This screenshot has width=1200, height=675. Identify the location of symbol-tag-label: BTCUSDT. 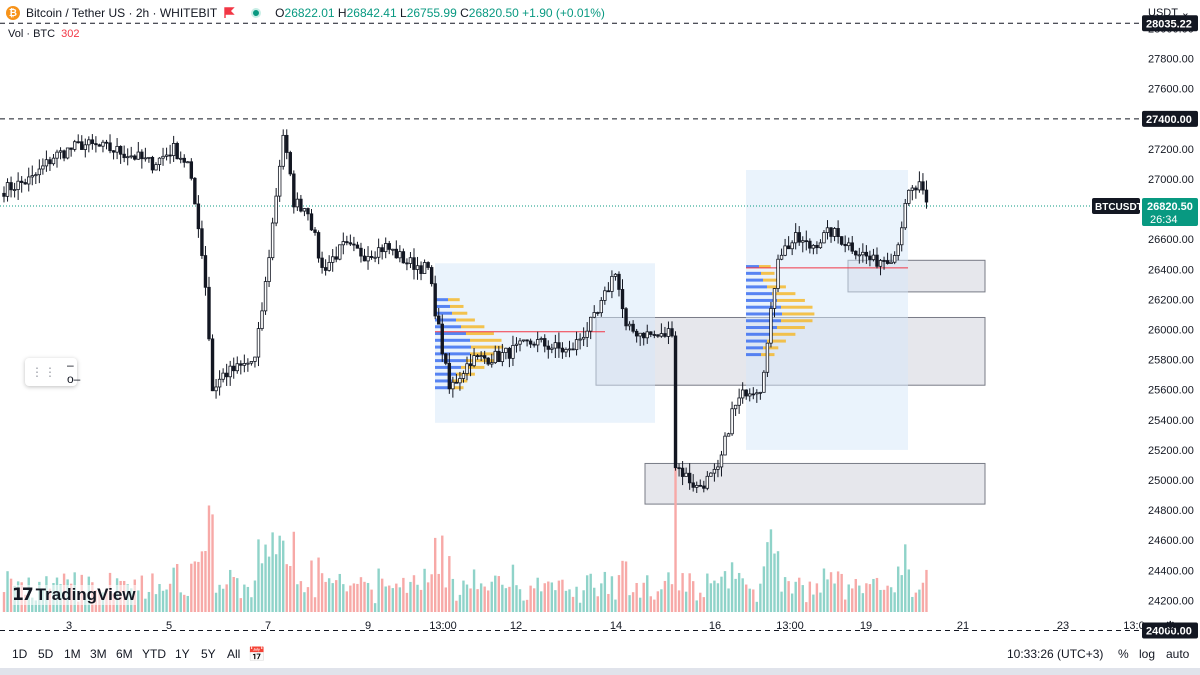
(1119, 207).